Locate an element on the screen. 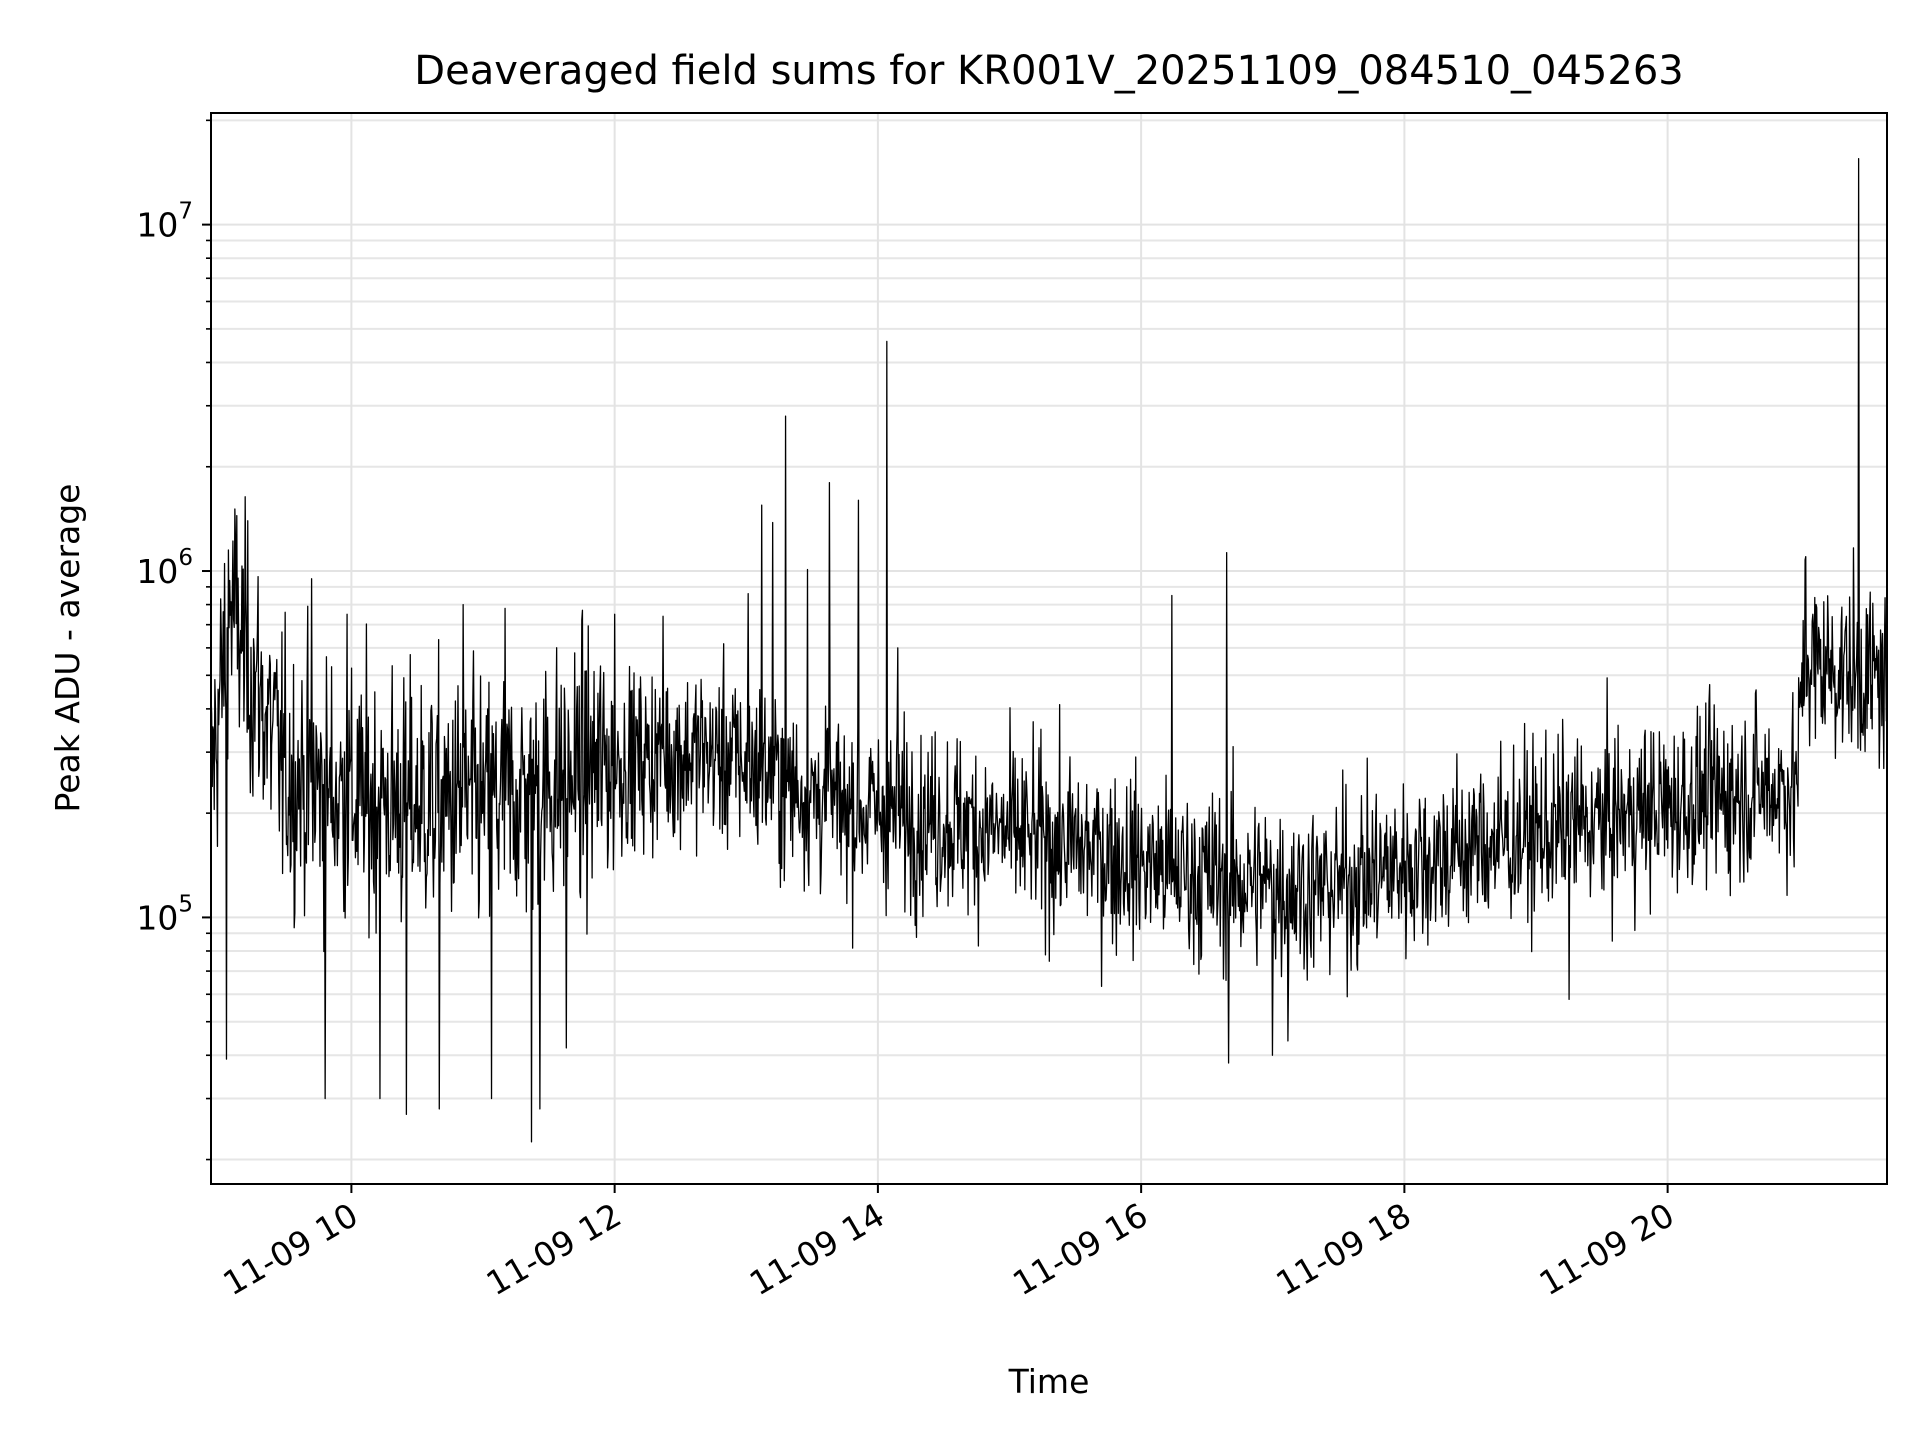 This screenshot has height=1440, width=1920. x-axis-label: Time is located at coordinates (1049, 1381).